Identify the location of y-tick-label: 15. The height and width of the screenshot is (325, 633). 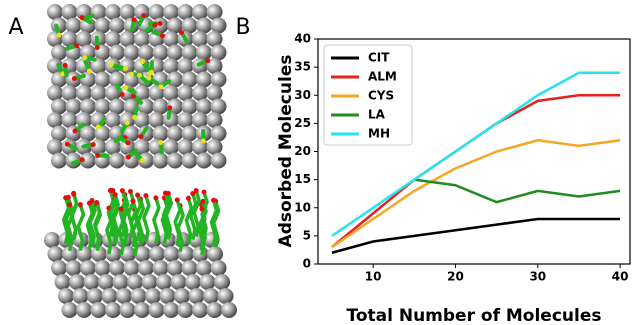
(302, 179).